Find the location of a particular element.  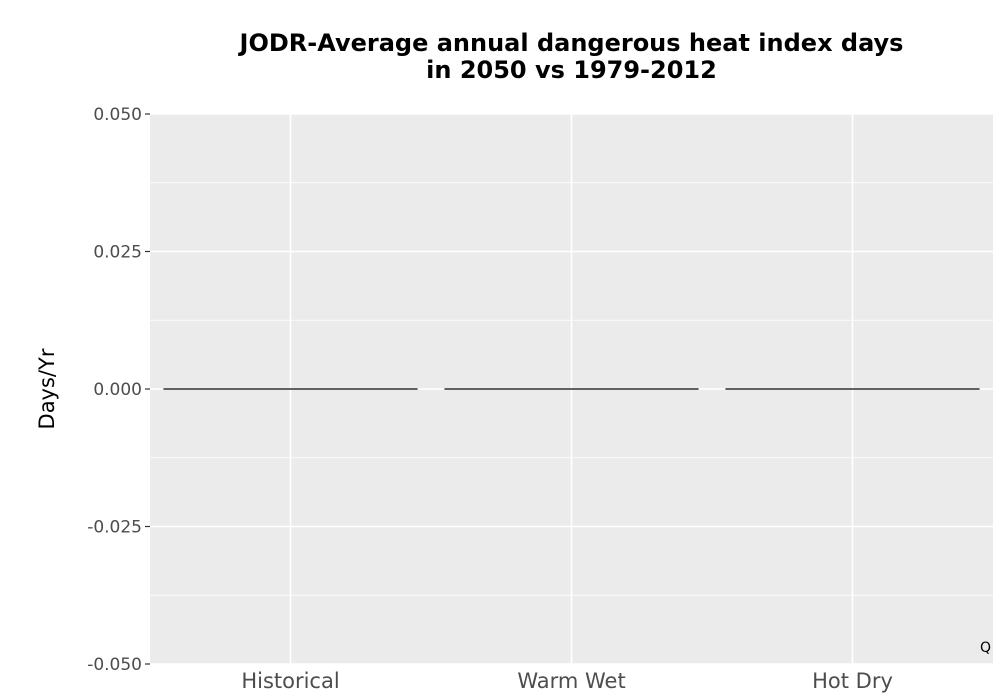

chart-title-line-2: in 2050 vs 1979-2012 is located at coordinates (571, 70).